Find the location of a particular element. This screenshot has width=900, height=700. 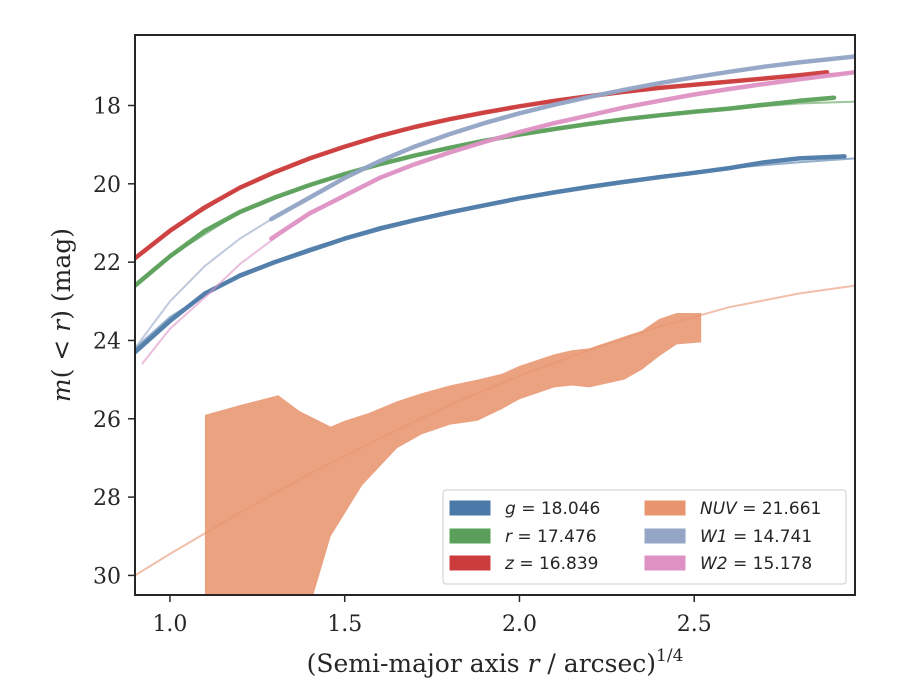

y-tick-label: 30 is located at coordinates (107, 576).